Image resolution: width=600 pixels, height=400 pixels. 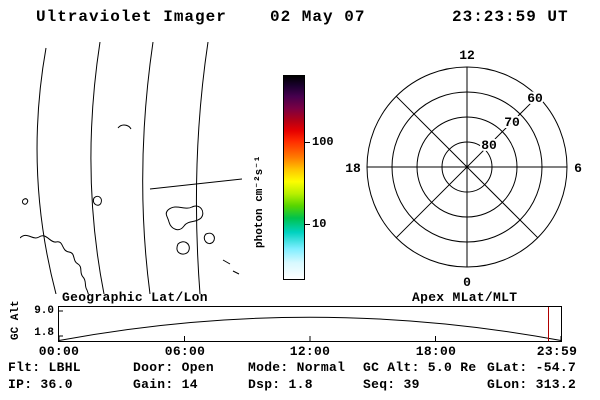 I want to click on altitude-ymin-label: 1.8, so click(x=44, y=333).